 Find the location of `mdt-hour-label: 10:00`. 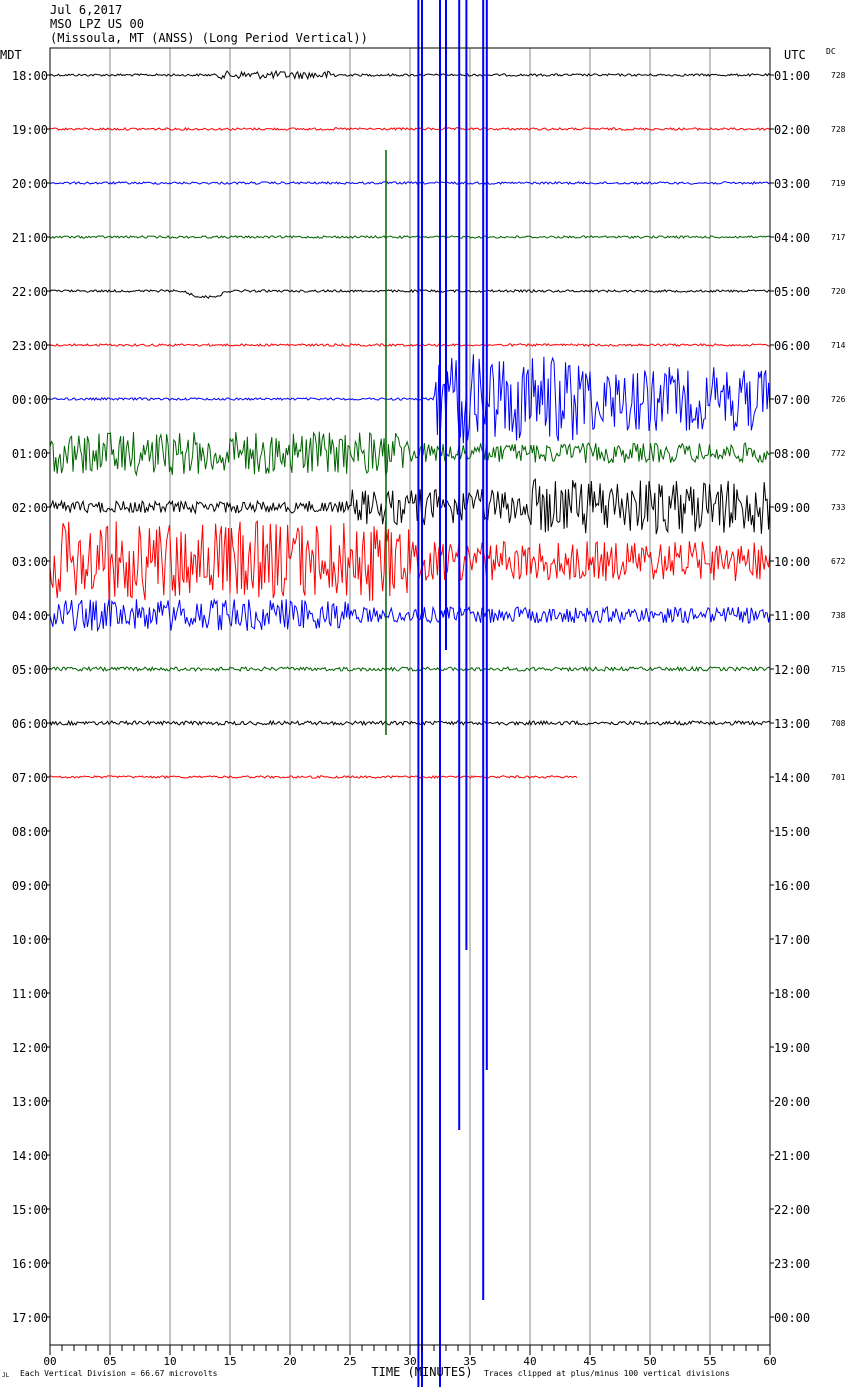

mdt-hour-label: 10:00 is located at coordinates (30, 940).